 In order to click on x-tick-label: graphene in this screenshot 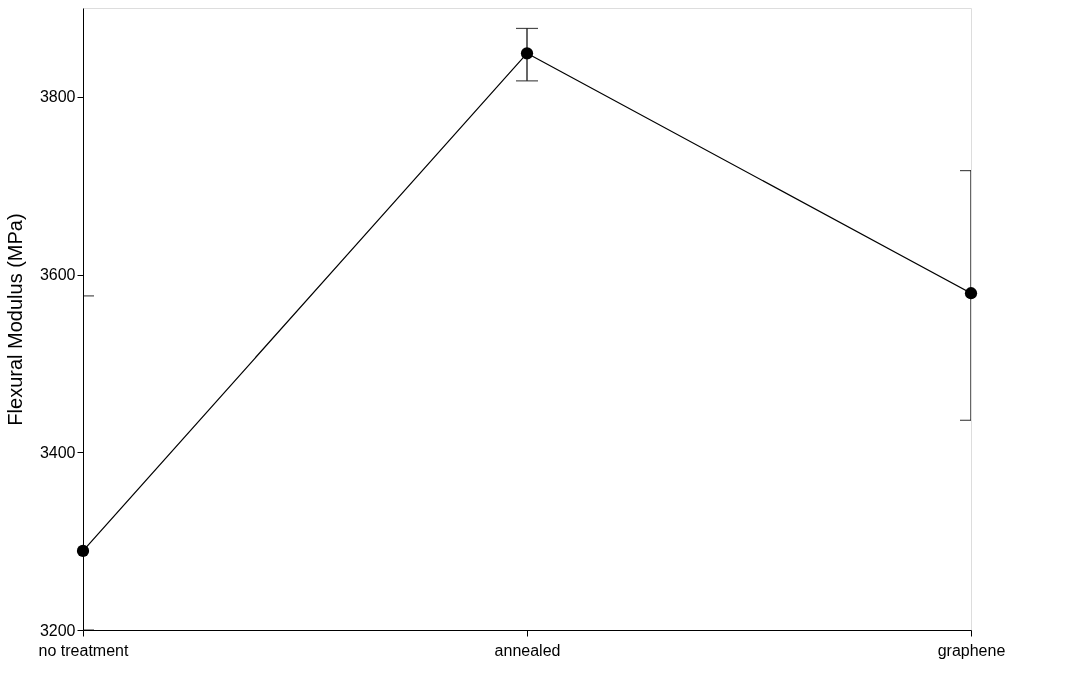, I will do `click(971, 650)`.